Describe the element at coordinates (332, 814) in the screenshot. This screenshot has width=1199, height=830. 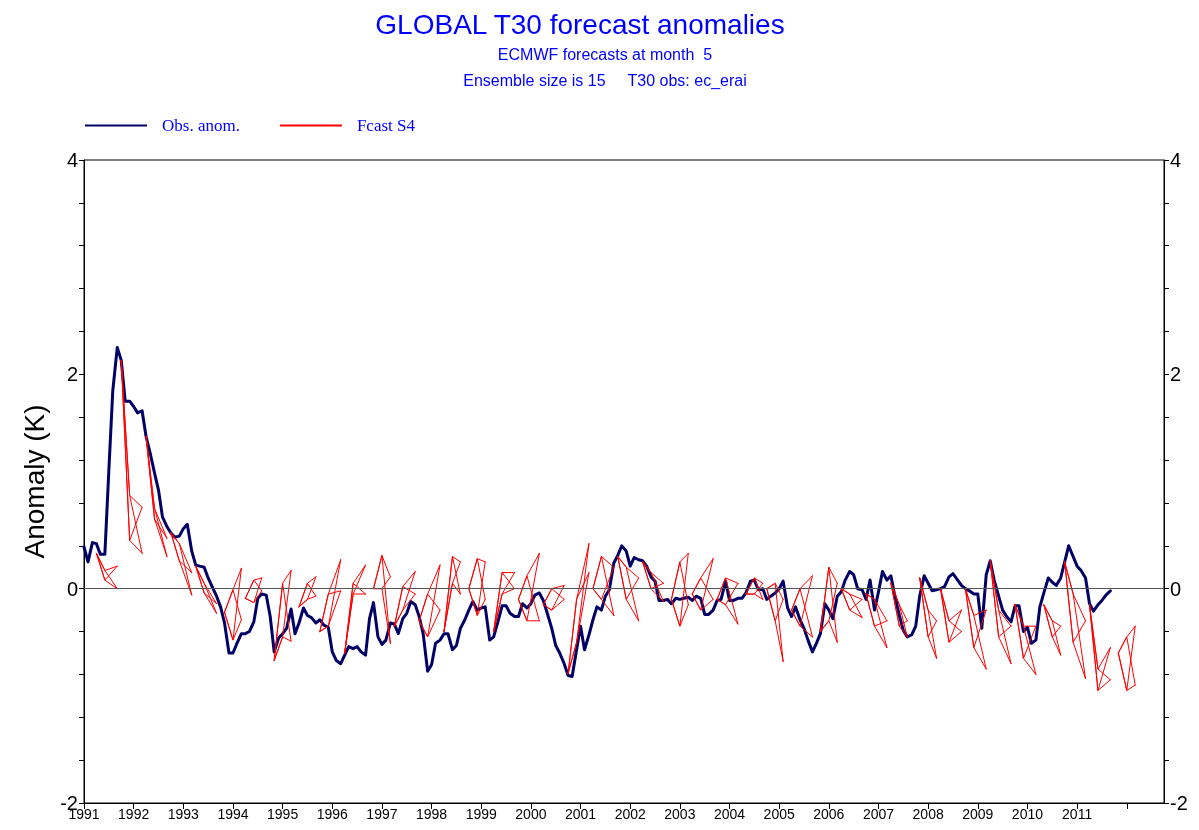
I see `x-tick-label: 1996` at that location.